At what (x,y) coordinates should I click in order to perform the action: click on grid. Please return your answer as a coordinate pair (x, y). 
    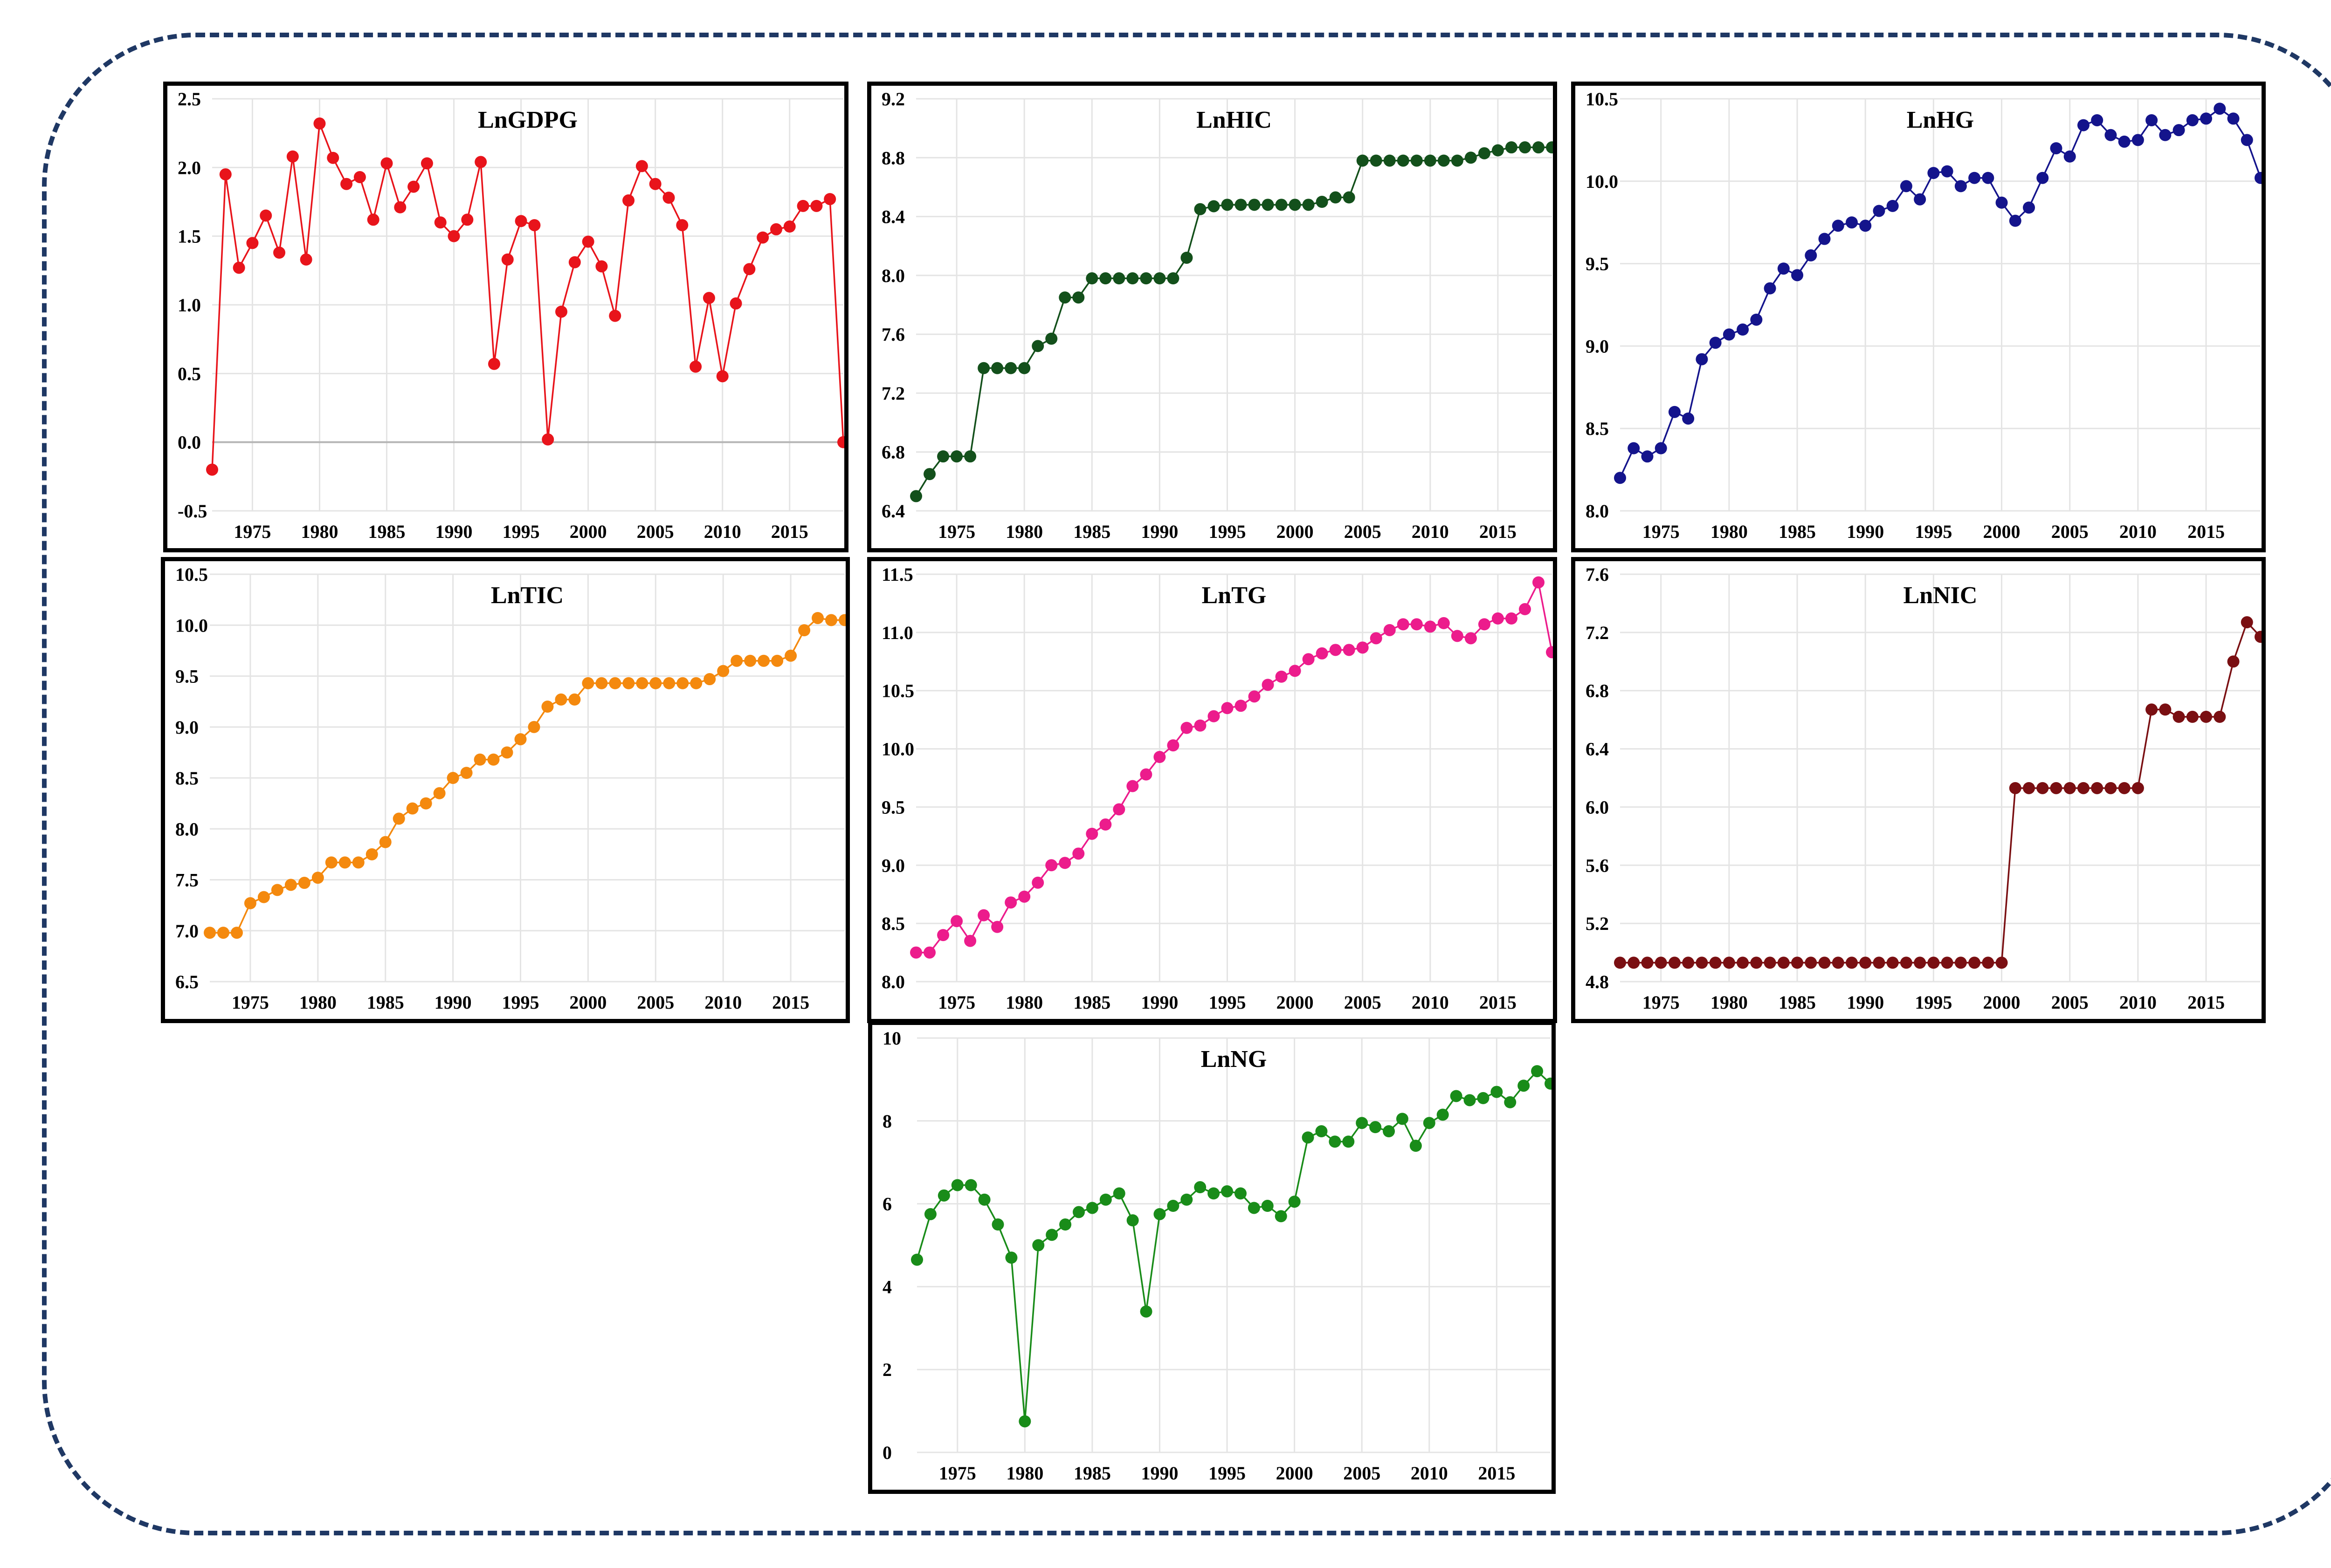
    Looking at the image, I should click on (527, 778).